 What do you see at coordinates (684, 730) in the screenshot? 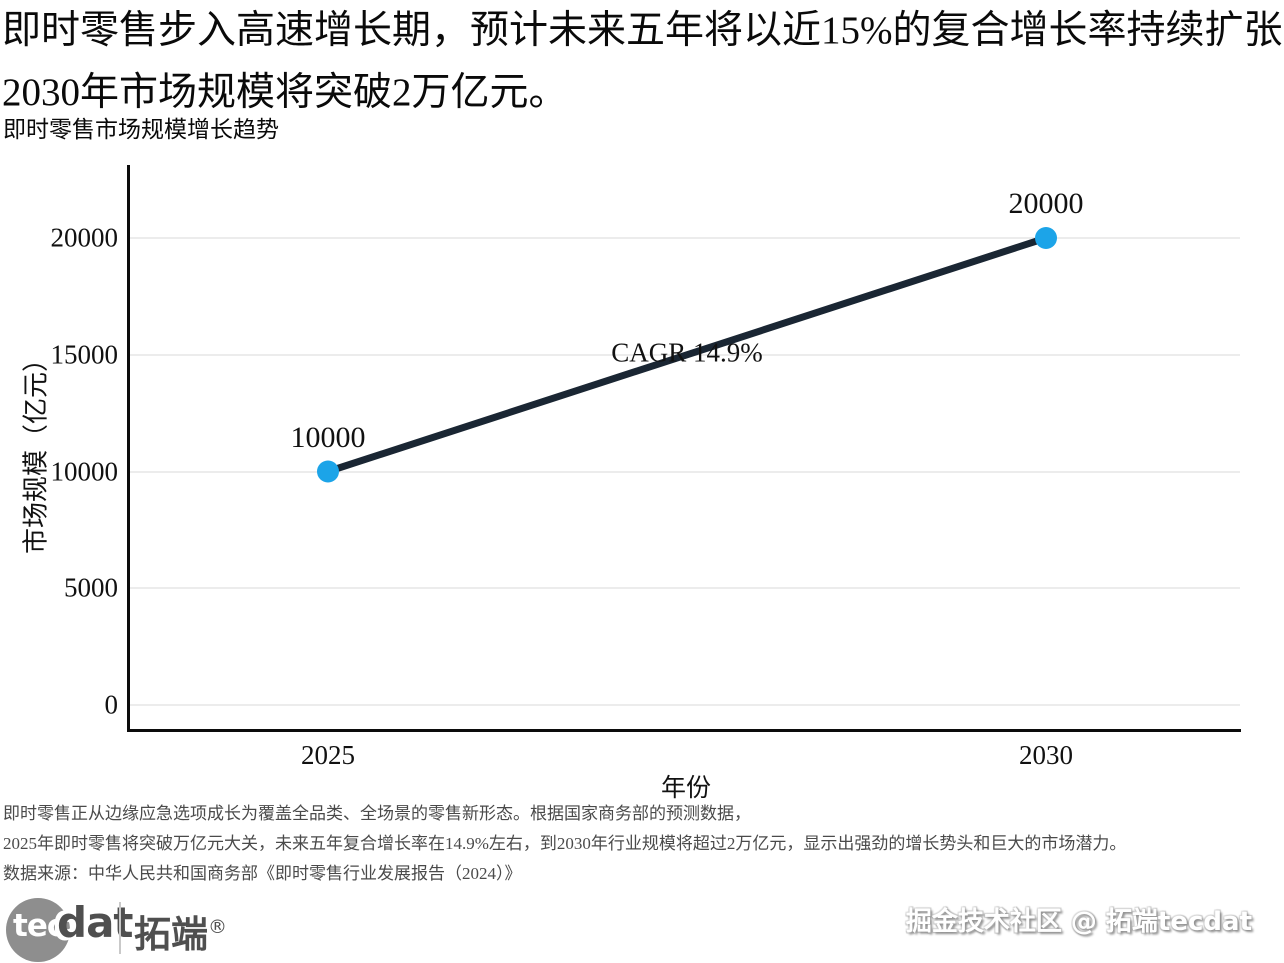
I see `x-axis-spine` at bounding box center [684, 730].